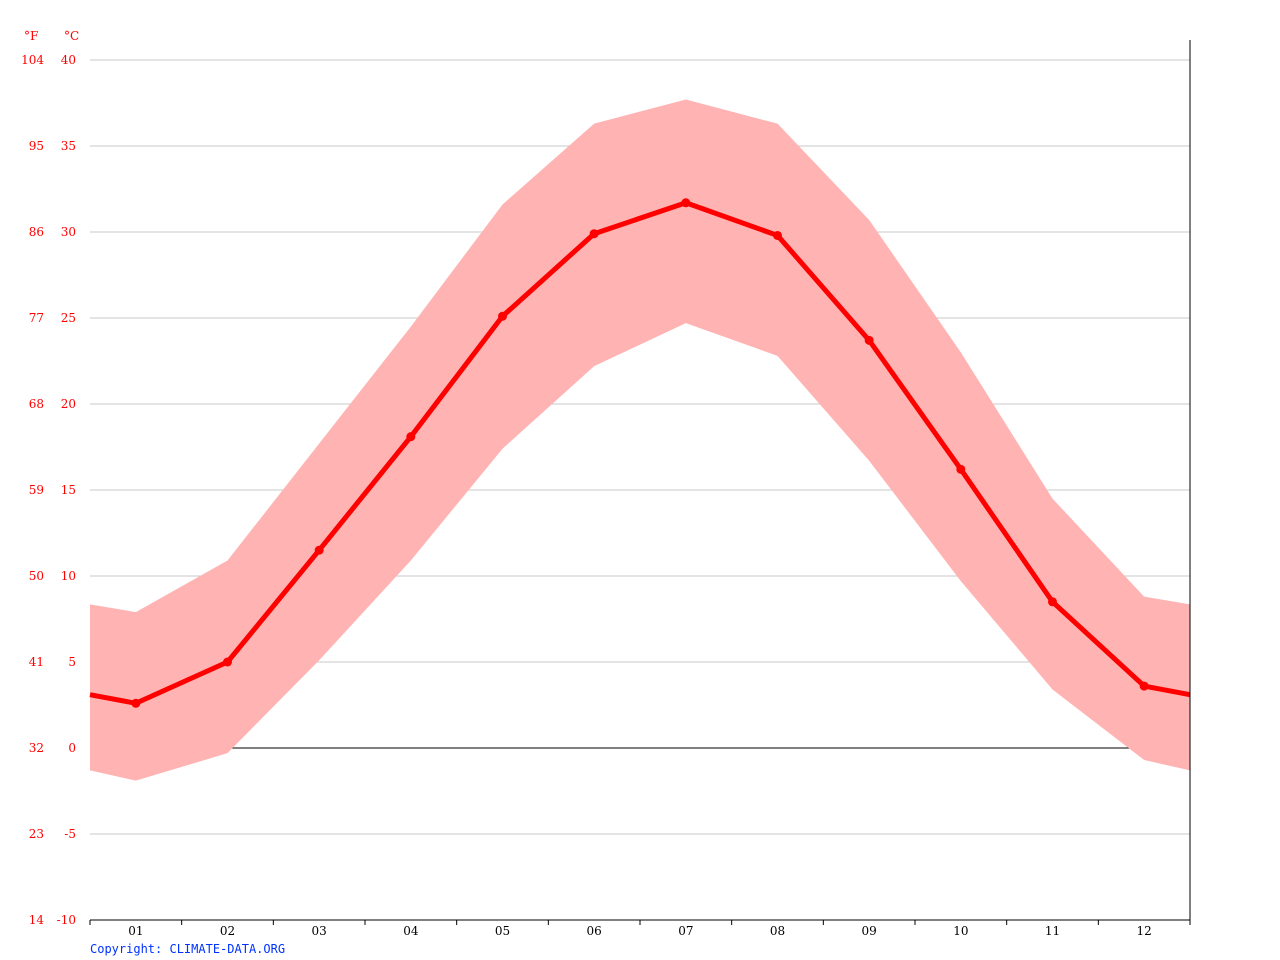 The height and width of the screenshot is (960, 1280). I want to click on y-tick-f: 41, so click(36, 662).